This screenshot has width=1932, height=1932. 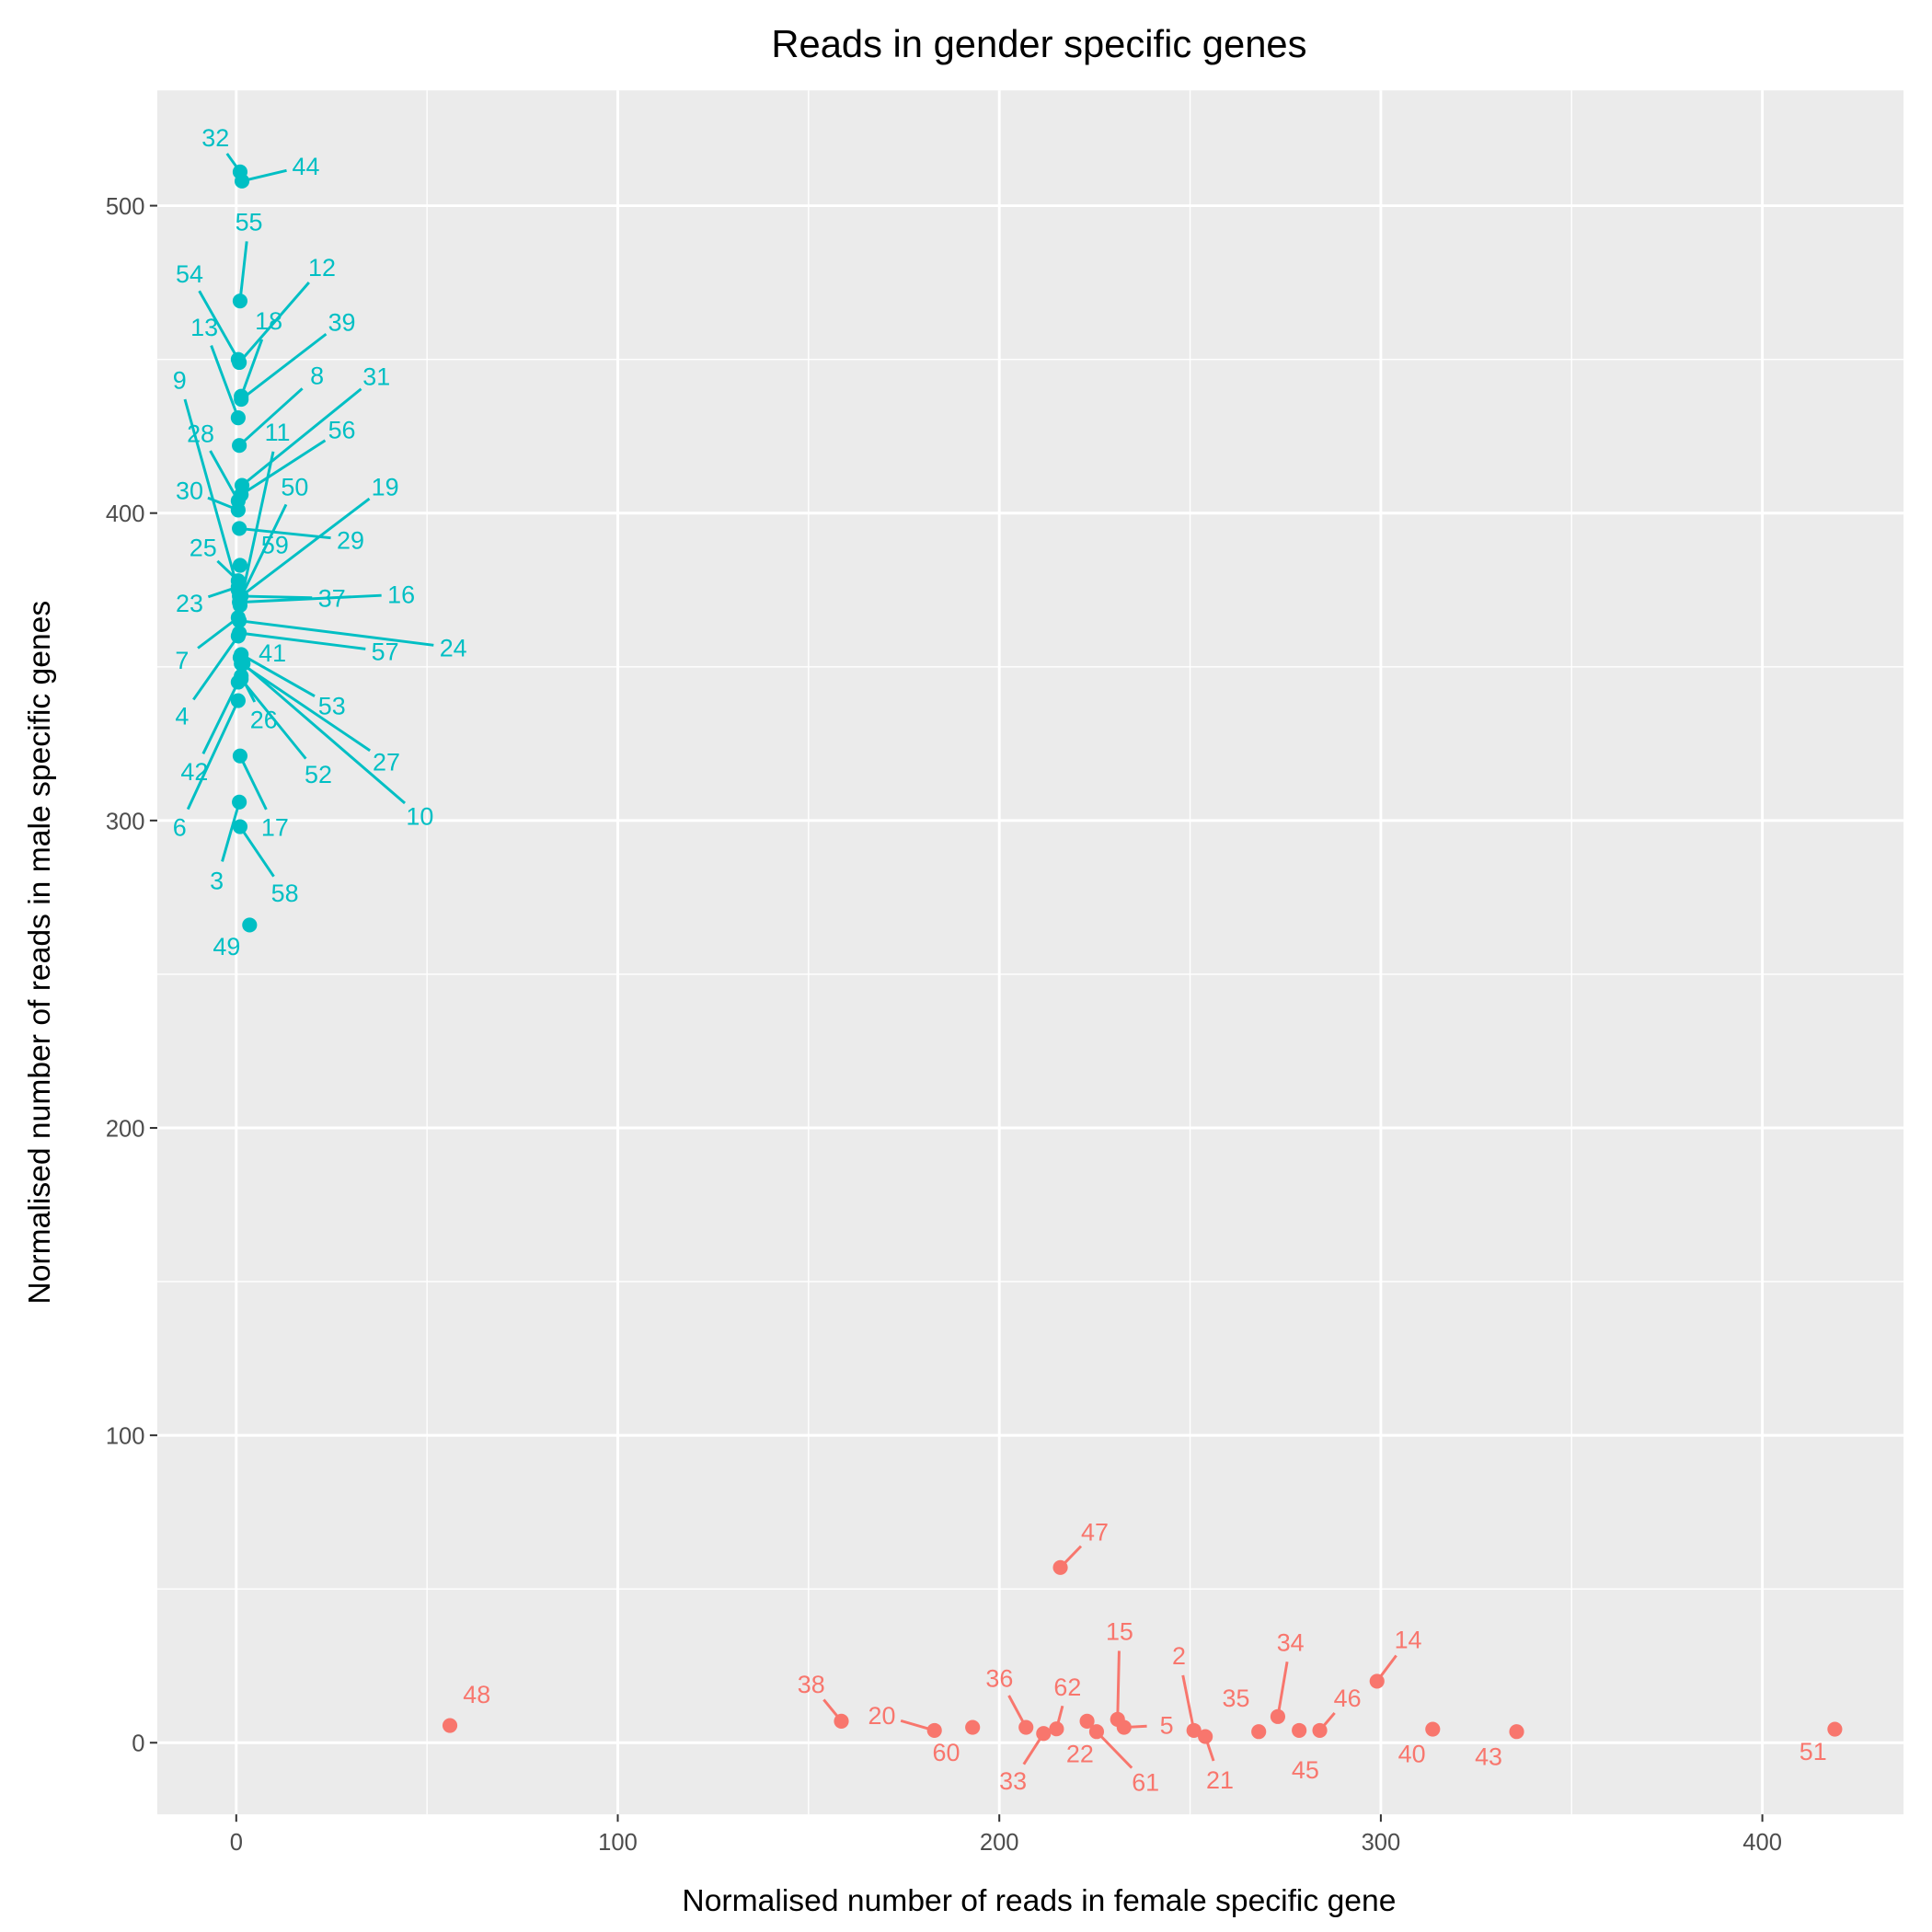 What do you see at coordinates (332, 706) in the screenshot?
I see `point-label-53: 53` at bounding box center [332, 706].